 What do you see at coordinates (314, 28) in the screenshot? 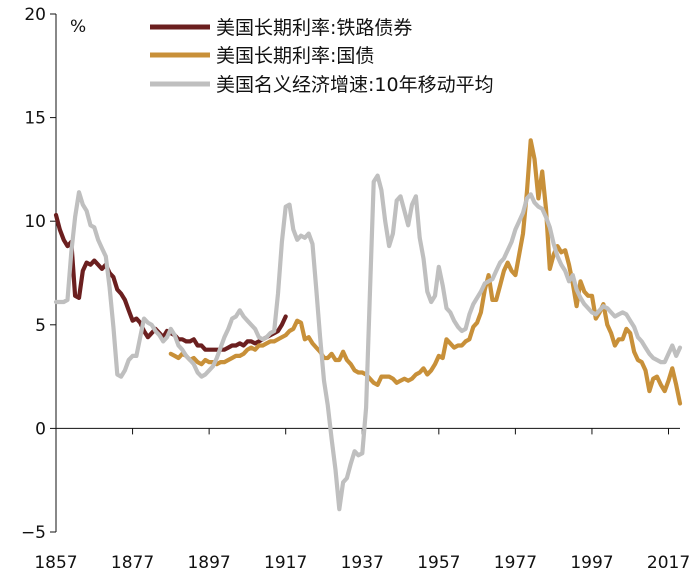
I see `legend-label: 美国长期利率:铁路债券` at bounding box center [314, 28].